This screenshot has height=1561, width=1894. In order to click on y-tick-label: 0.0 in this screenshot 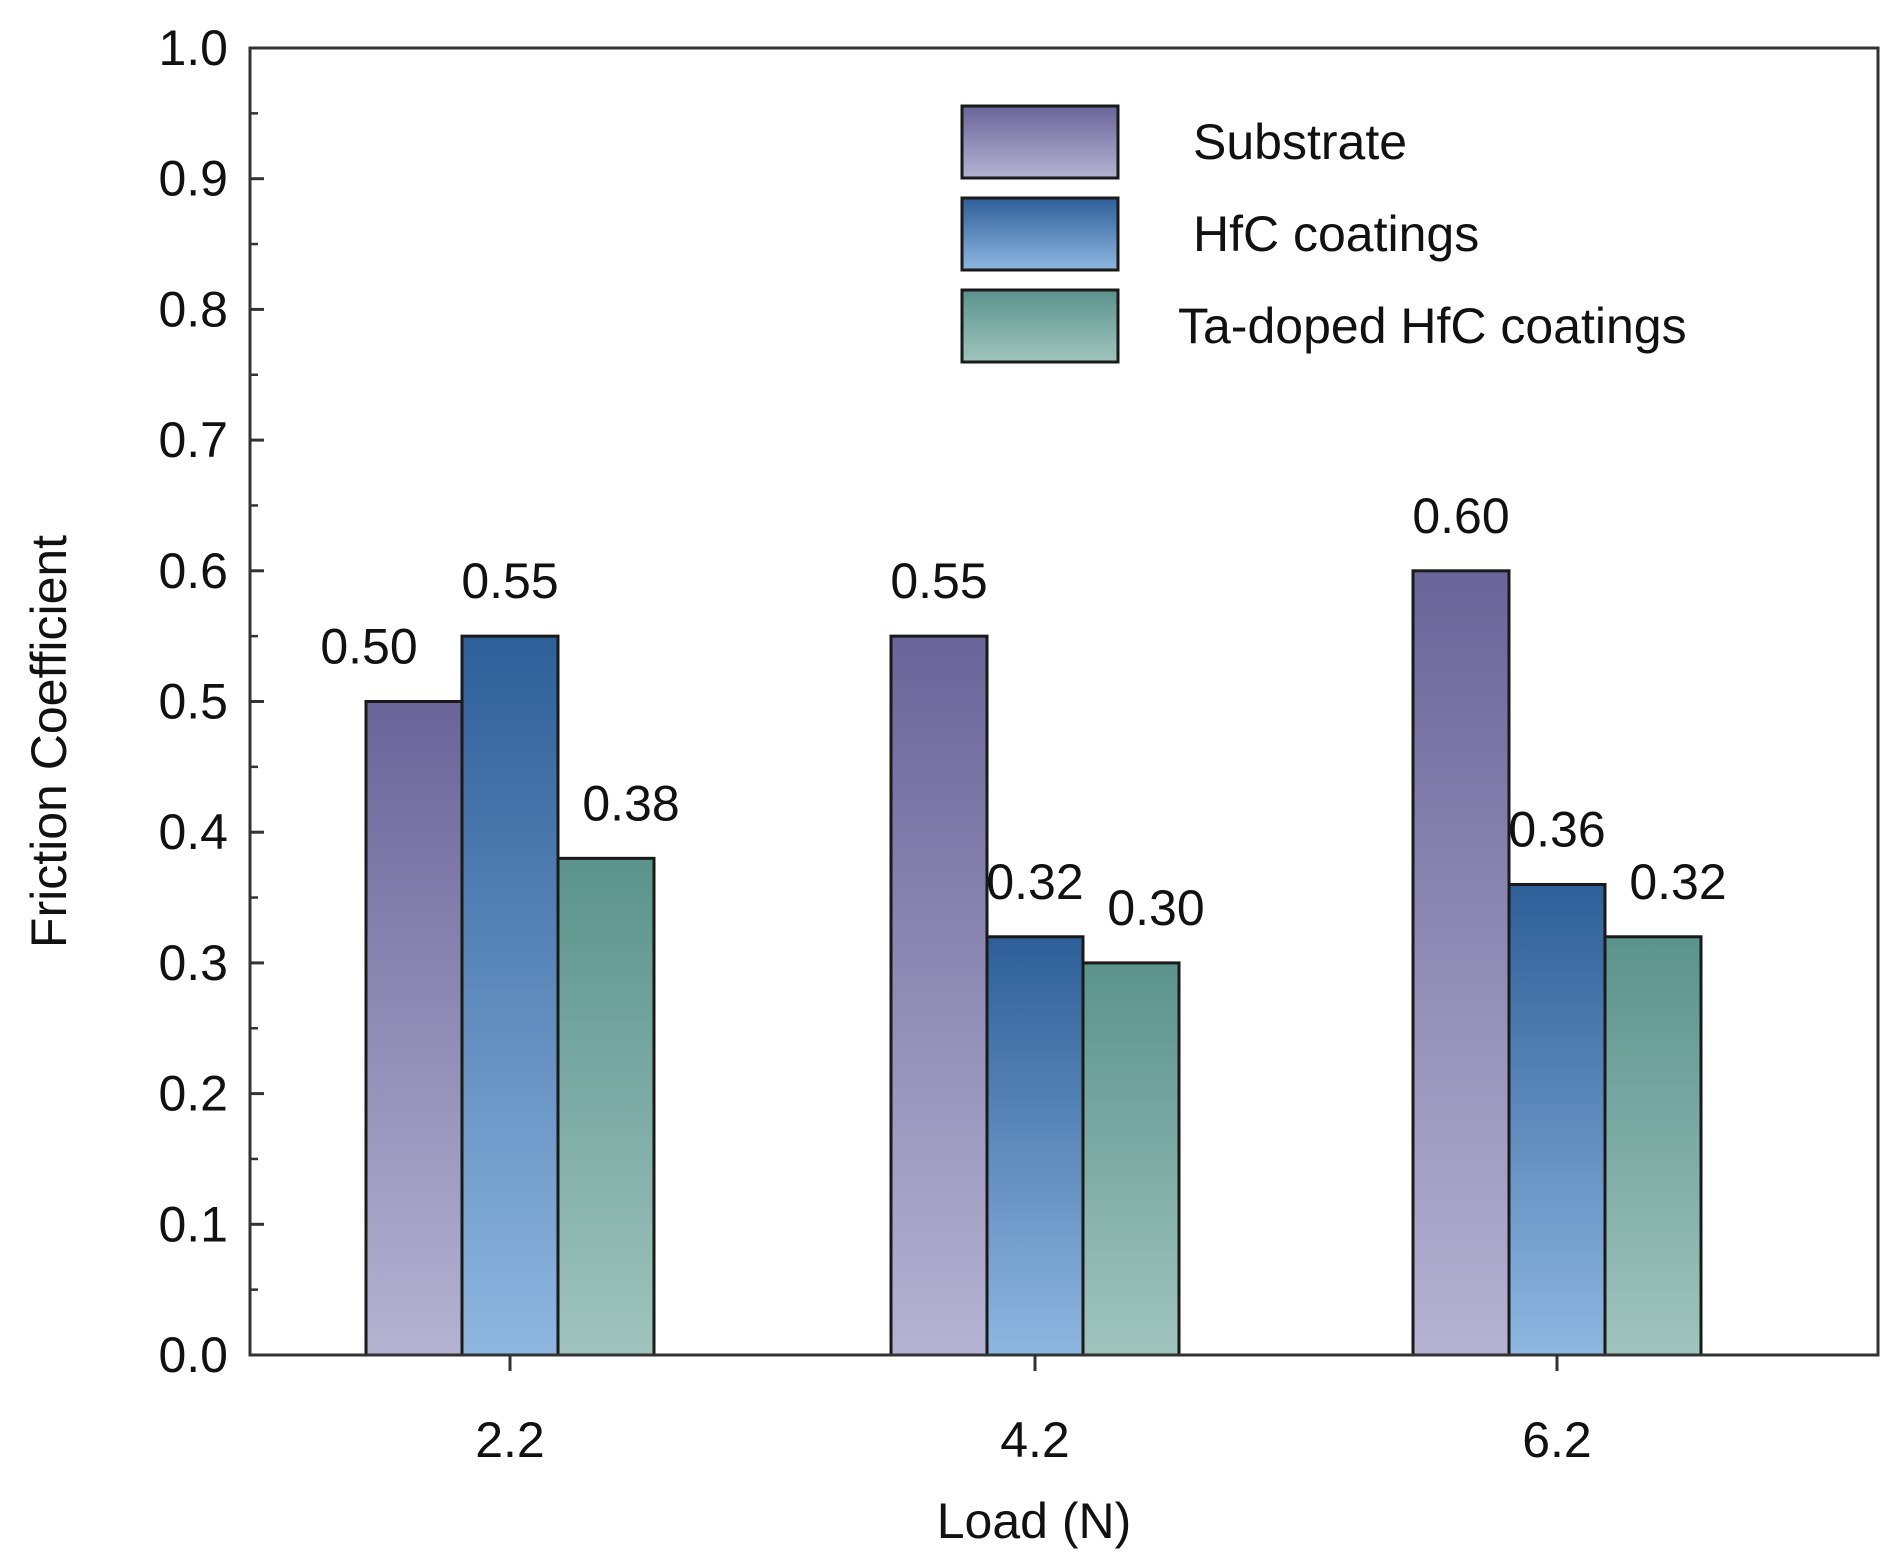, I will do `click(193, 1355)`.